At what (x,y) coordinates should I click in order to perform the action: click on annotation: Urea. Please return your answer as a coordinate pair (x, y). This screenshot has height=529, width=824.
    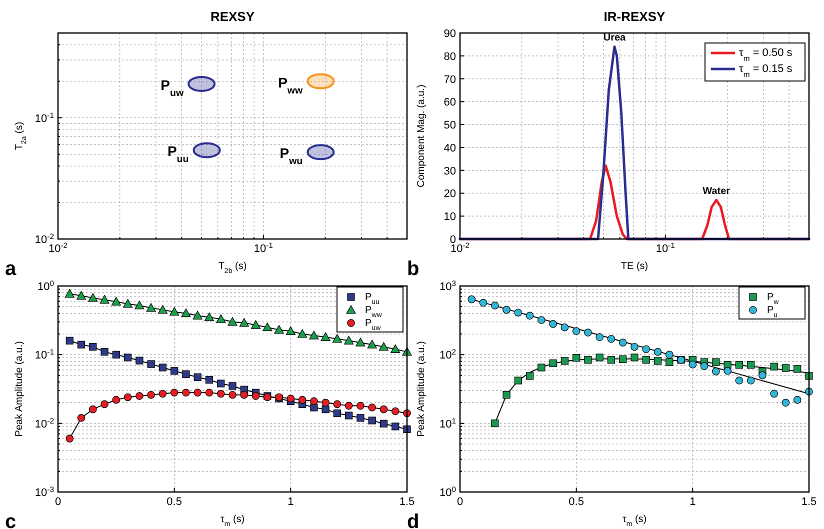
    Looking at the image, I should click on (614, 38).